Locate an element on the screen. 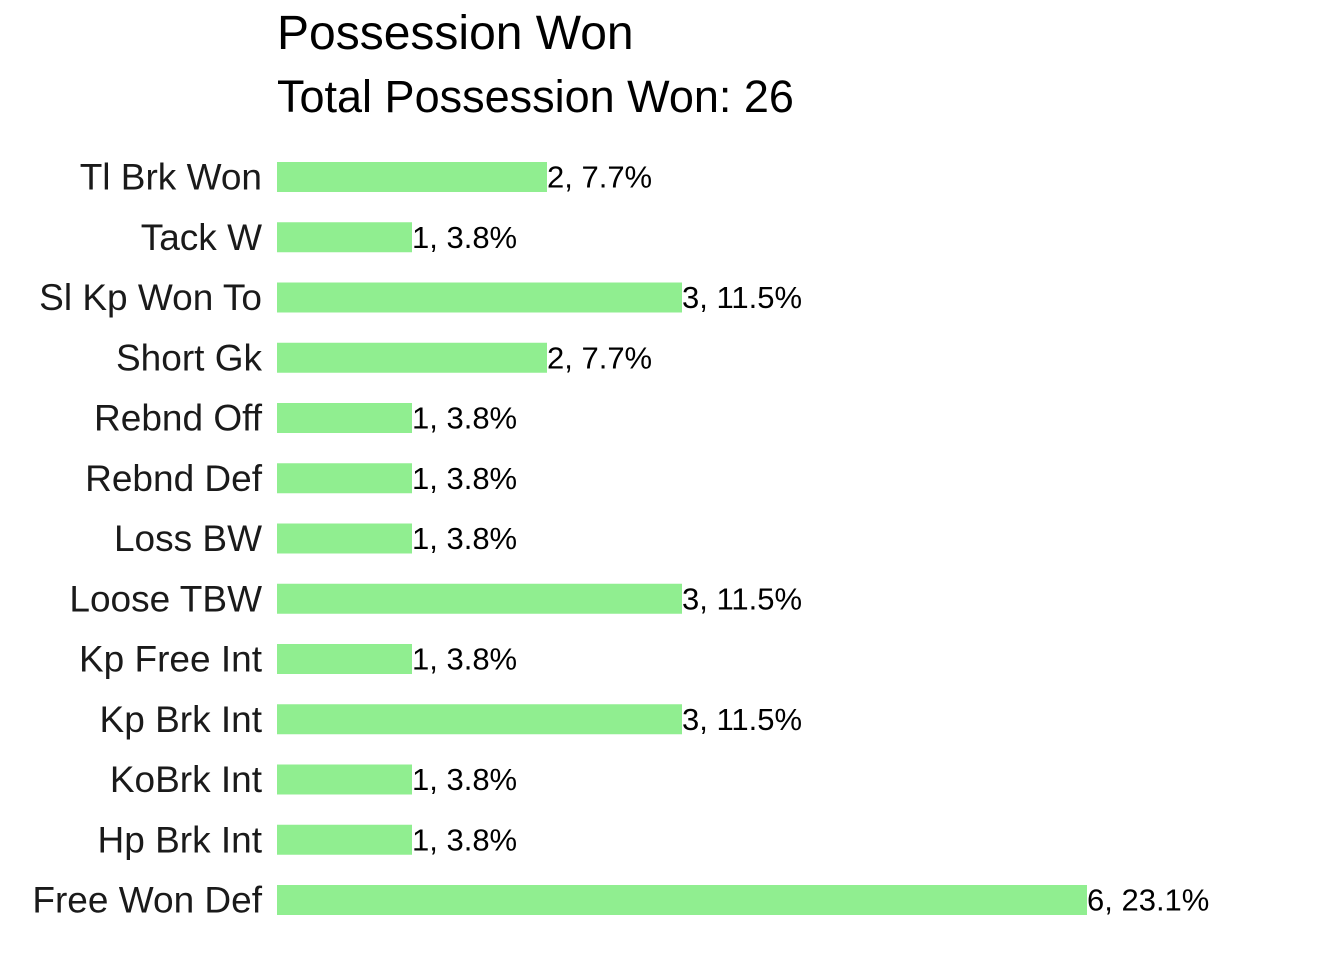 The height and width of the screenshot is (960, 1344). chart-subtitle: Total Possession Won: 26 is located at coordinates (535, 96).